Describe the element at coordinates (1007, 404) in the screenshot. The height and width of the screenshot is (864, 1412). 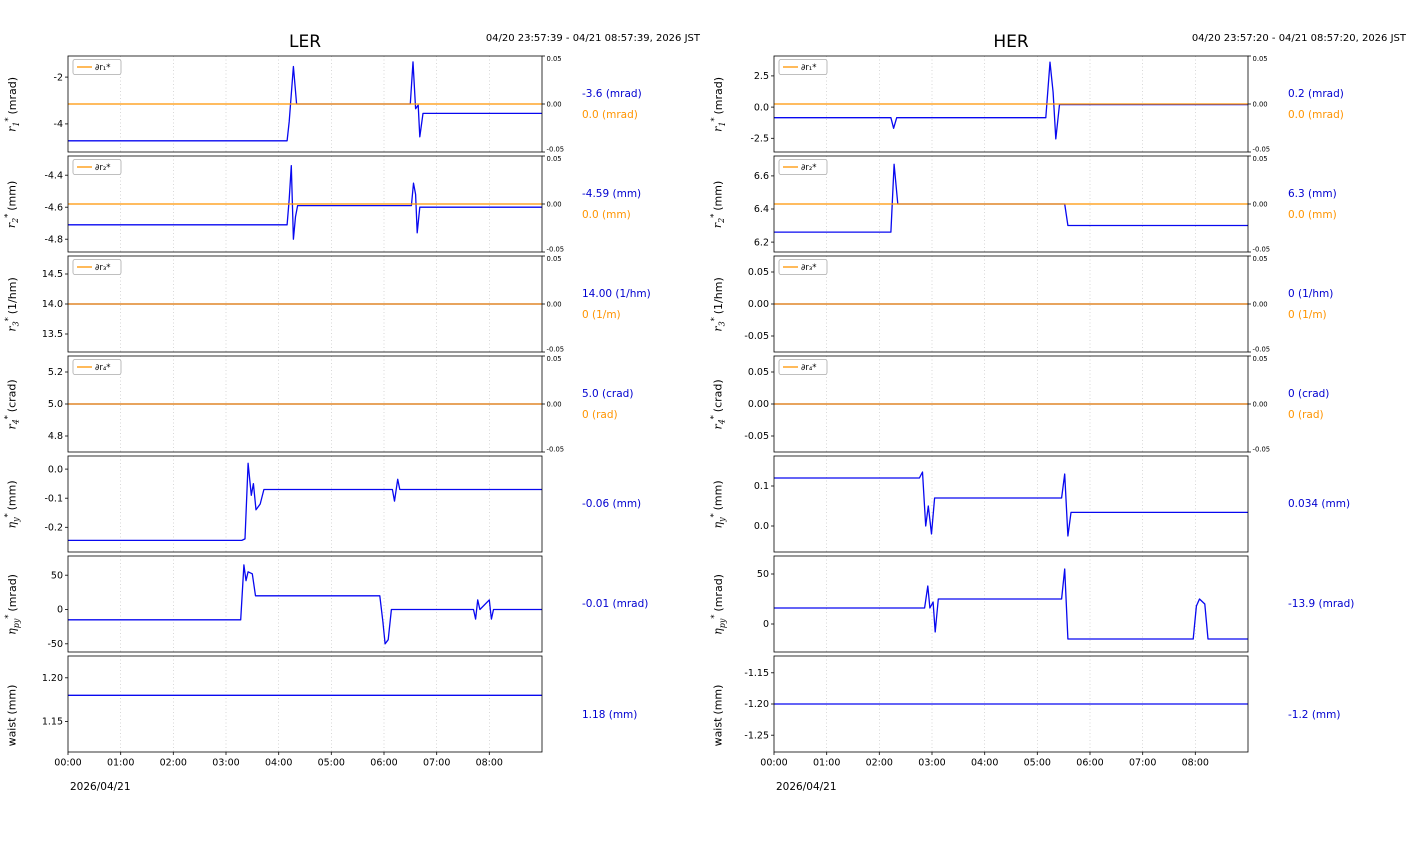
I see `chart-r4: 0.05 0.00 -0.05 0.05 0.00 -0.05 ∂r₄*` at that location.